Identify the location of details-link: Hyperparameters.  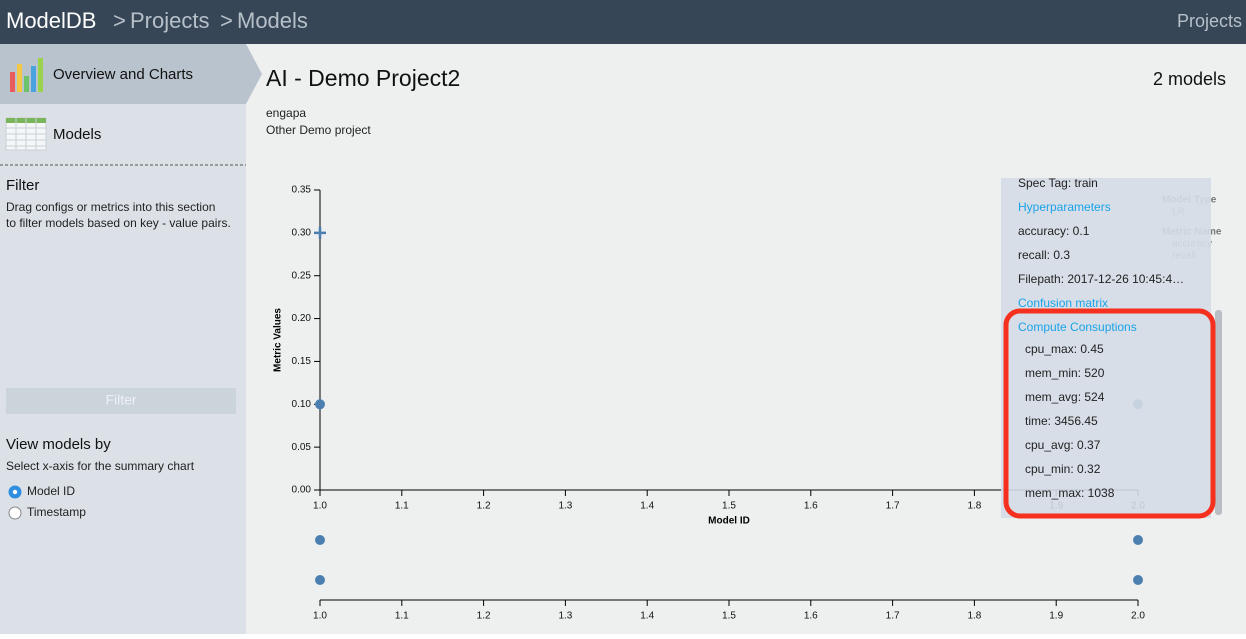
(1064, 207).